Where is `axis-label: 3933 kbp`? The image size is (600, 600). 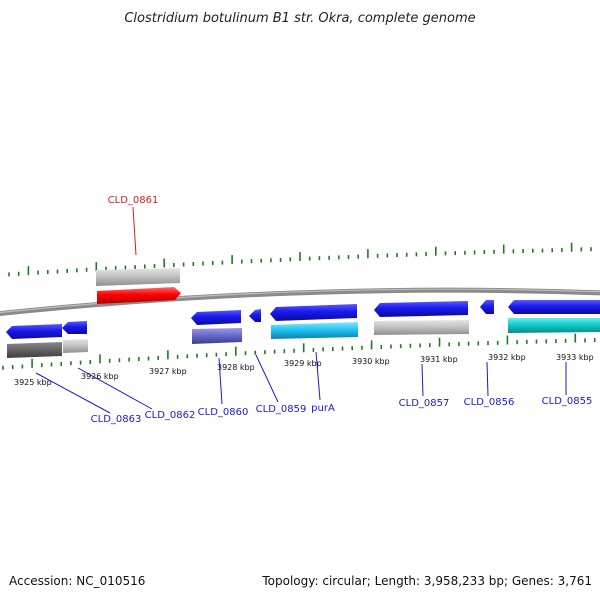
axis-label: 3933 kbp is located at coordinates (575, 357).